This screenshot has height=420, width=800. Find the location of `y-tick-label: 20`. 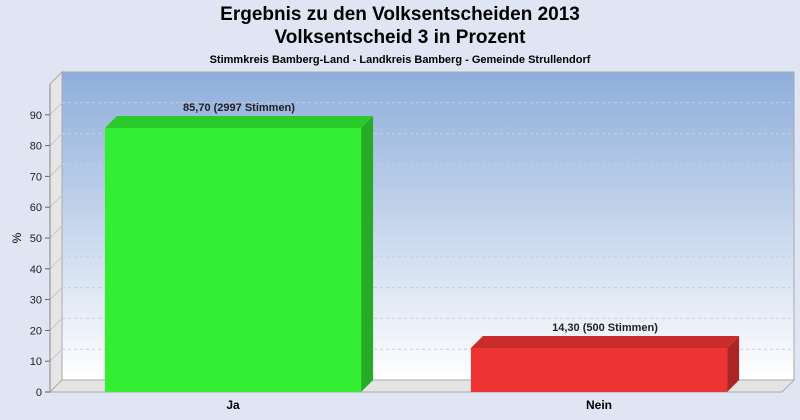

y-tick-label: 20 is located at coordinates (36, 331).